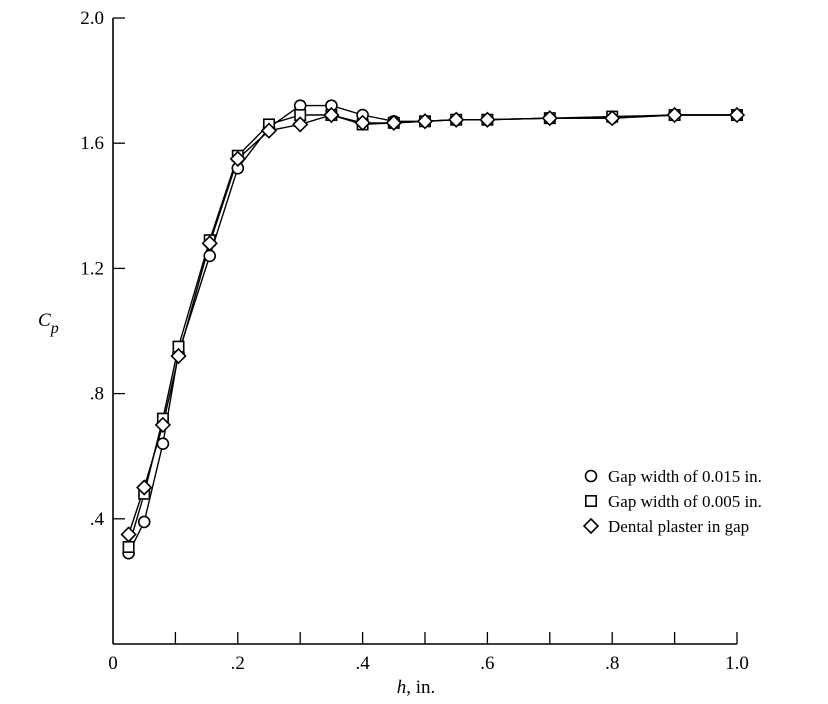  Describe the element at coordinates (737, 663) in the screenshot. I see `x-tick-label: 1.0` at that location.